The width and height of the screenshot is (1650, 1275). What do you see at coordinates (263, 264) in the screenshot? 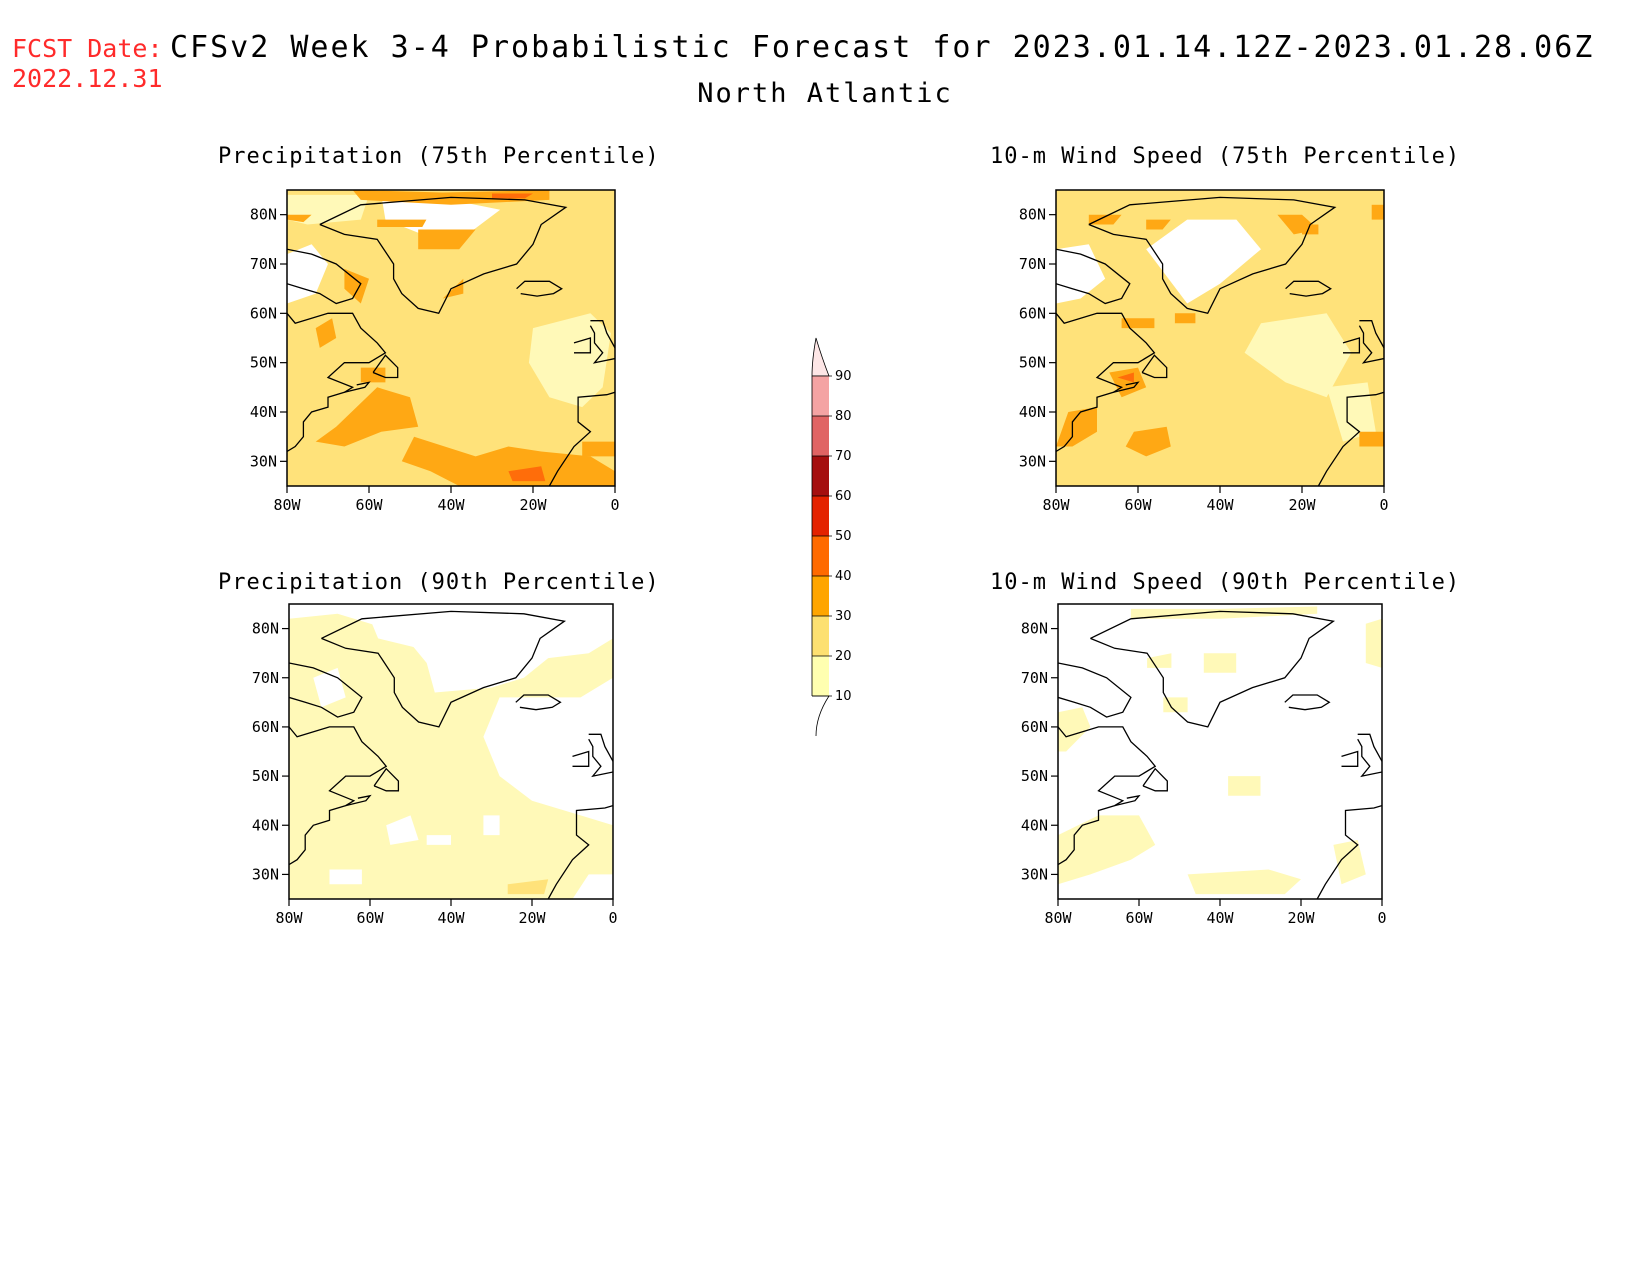
I see `lat-tick-label: 70N` at bounding box center [263, 264].